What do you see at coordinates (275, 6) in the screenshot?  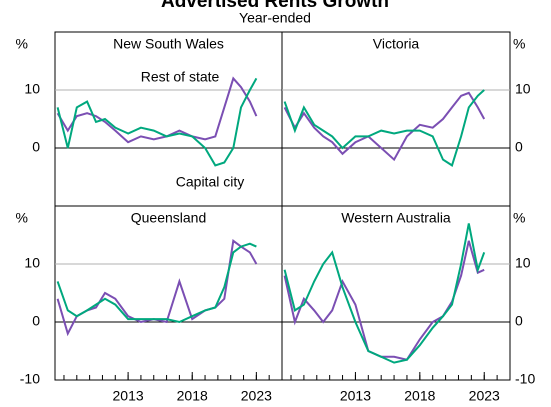 I see `chart-title: Advertised Rents Growth` at bounding box center [275, 6].